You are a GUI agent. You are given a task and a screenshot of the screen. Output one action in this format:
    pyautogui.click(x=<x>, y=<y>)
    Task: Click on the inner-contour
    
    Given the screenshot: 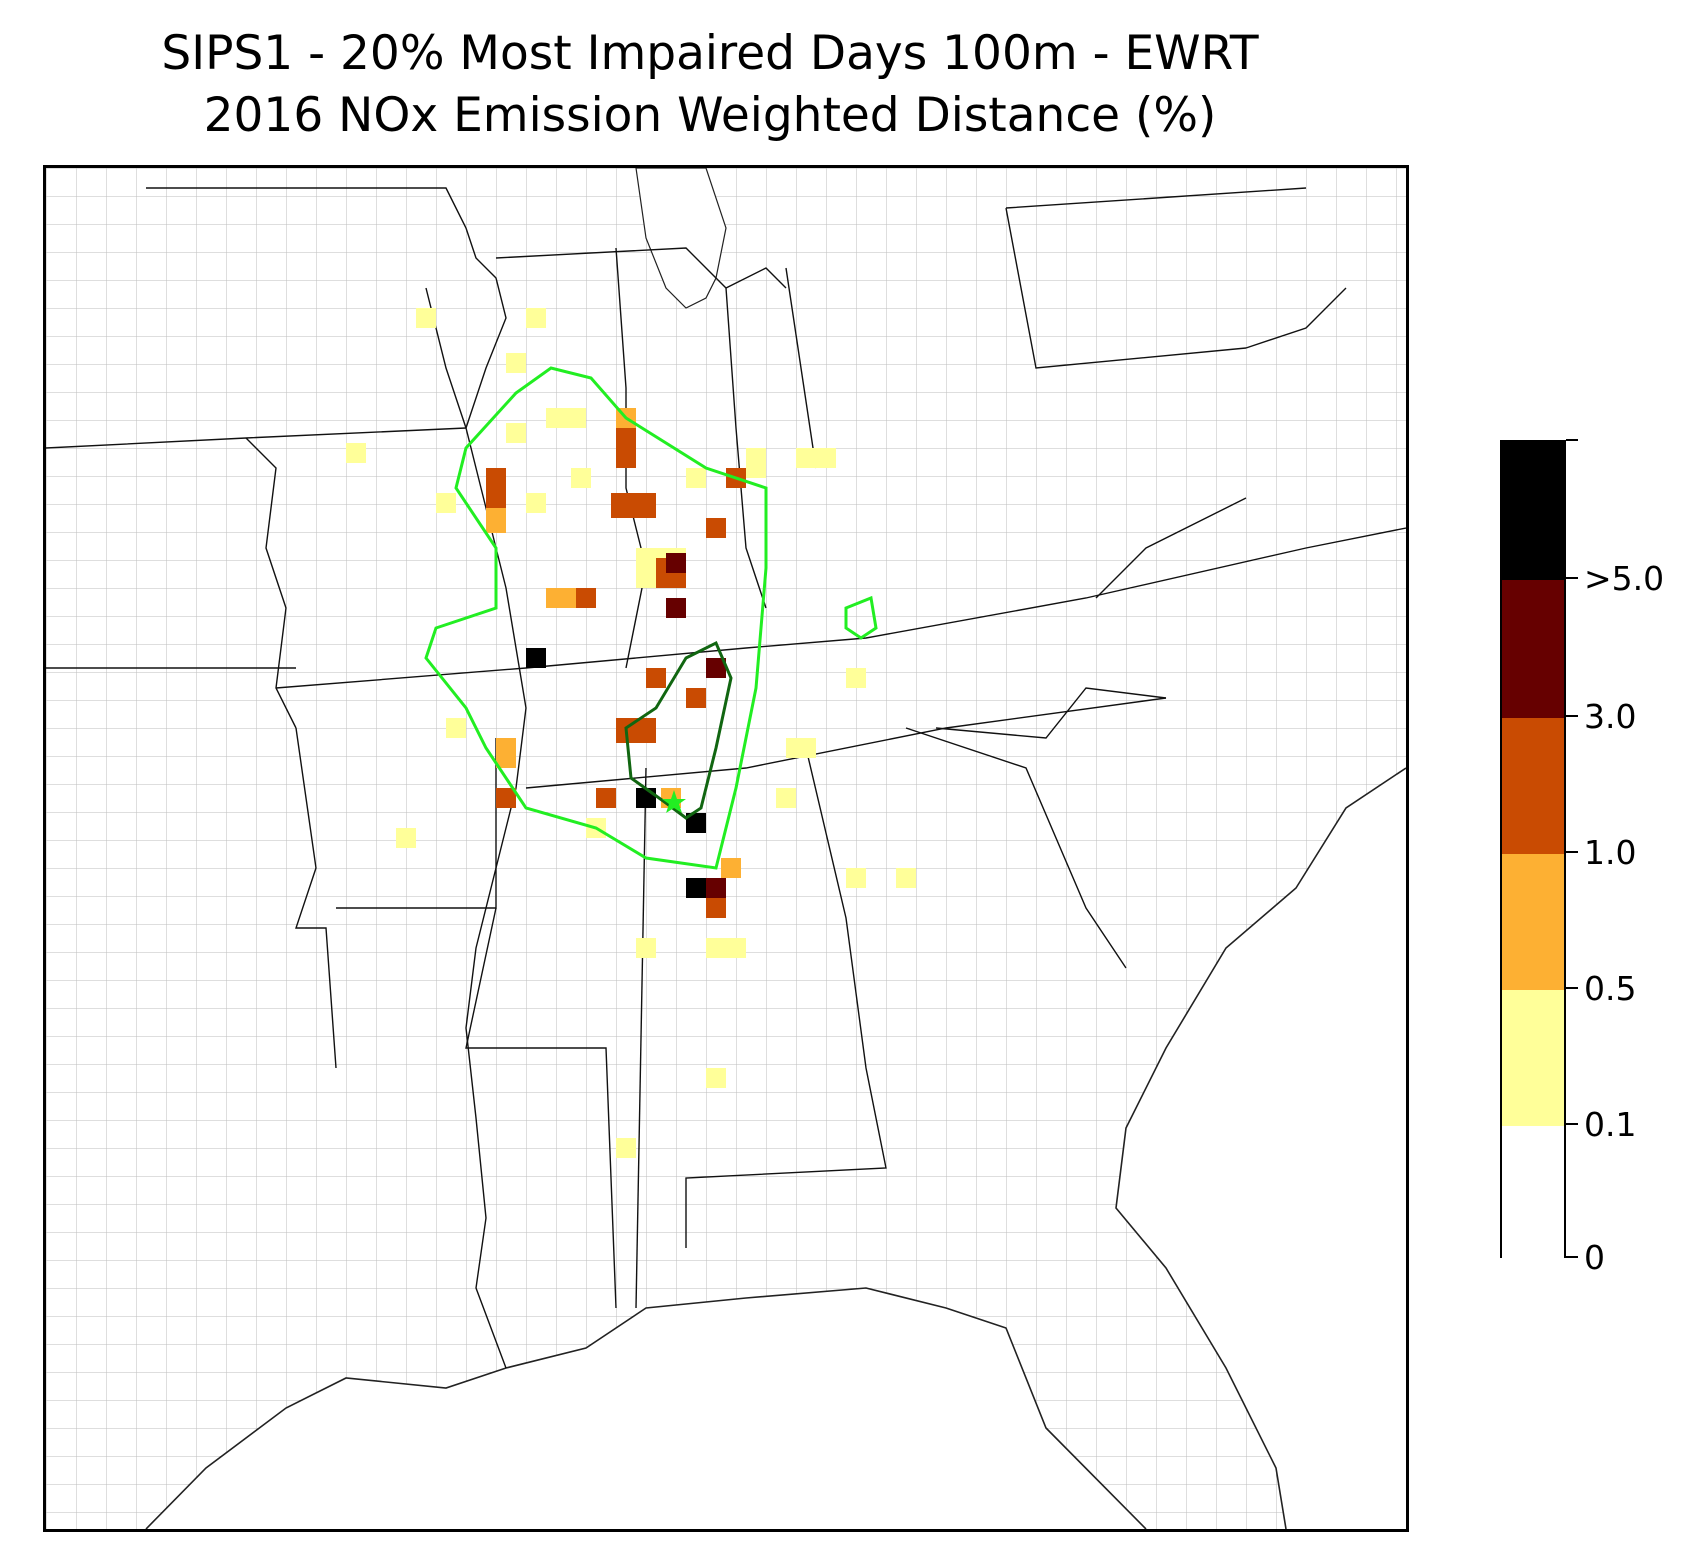 What is the action you would take?
    pyautogui.click(x=678, y=730)
    